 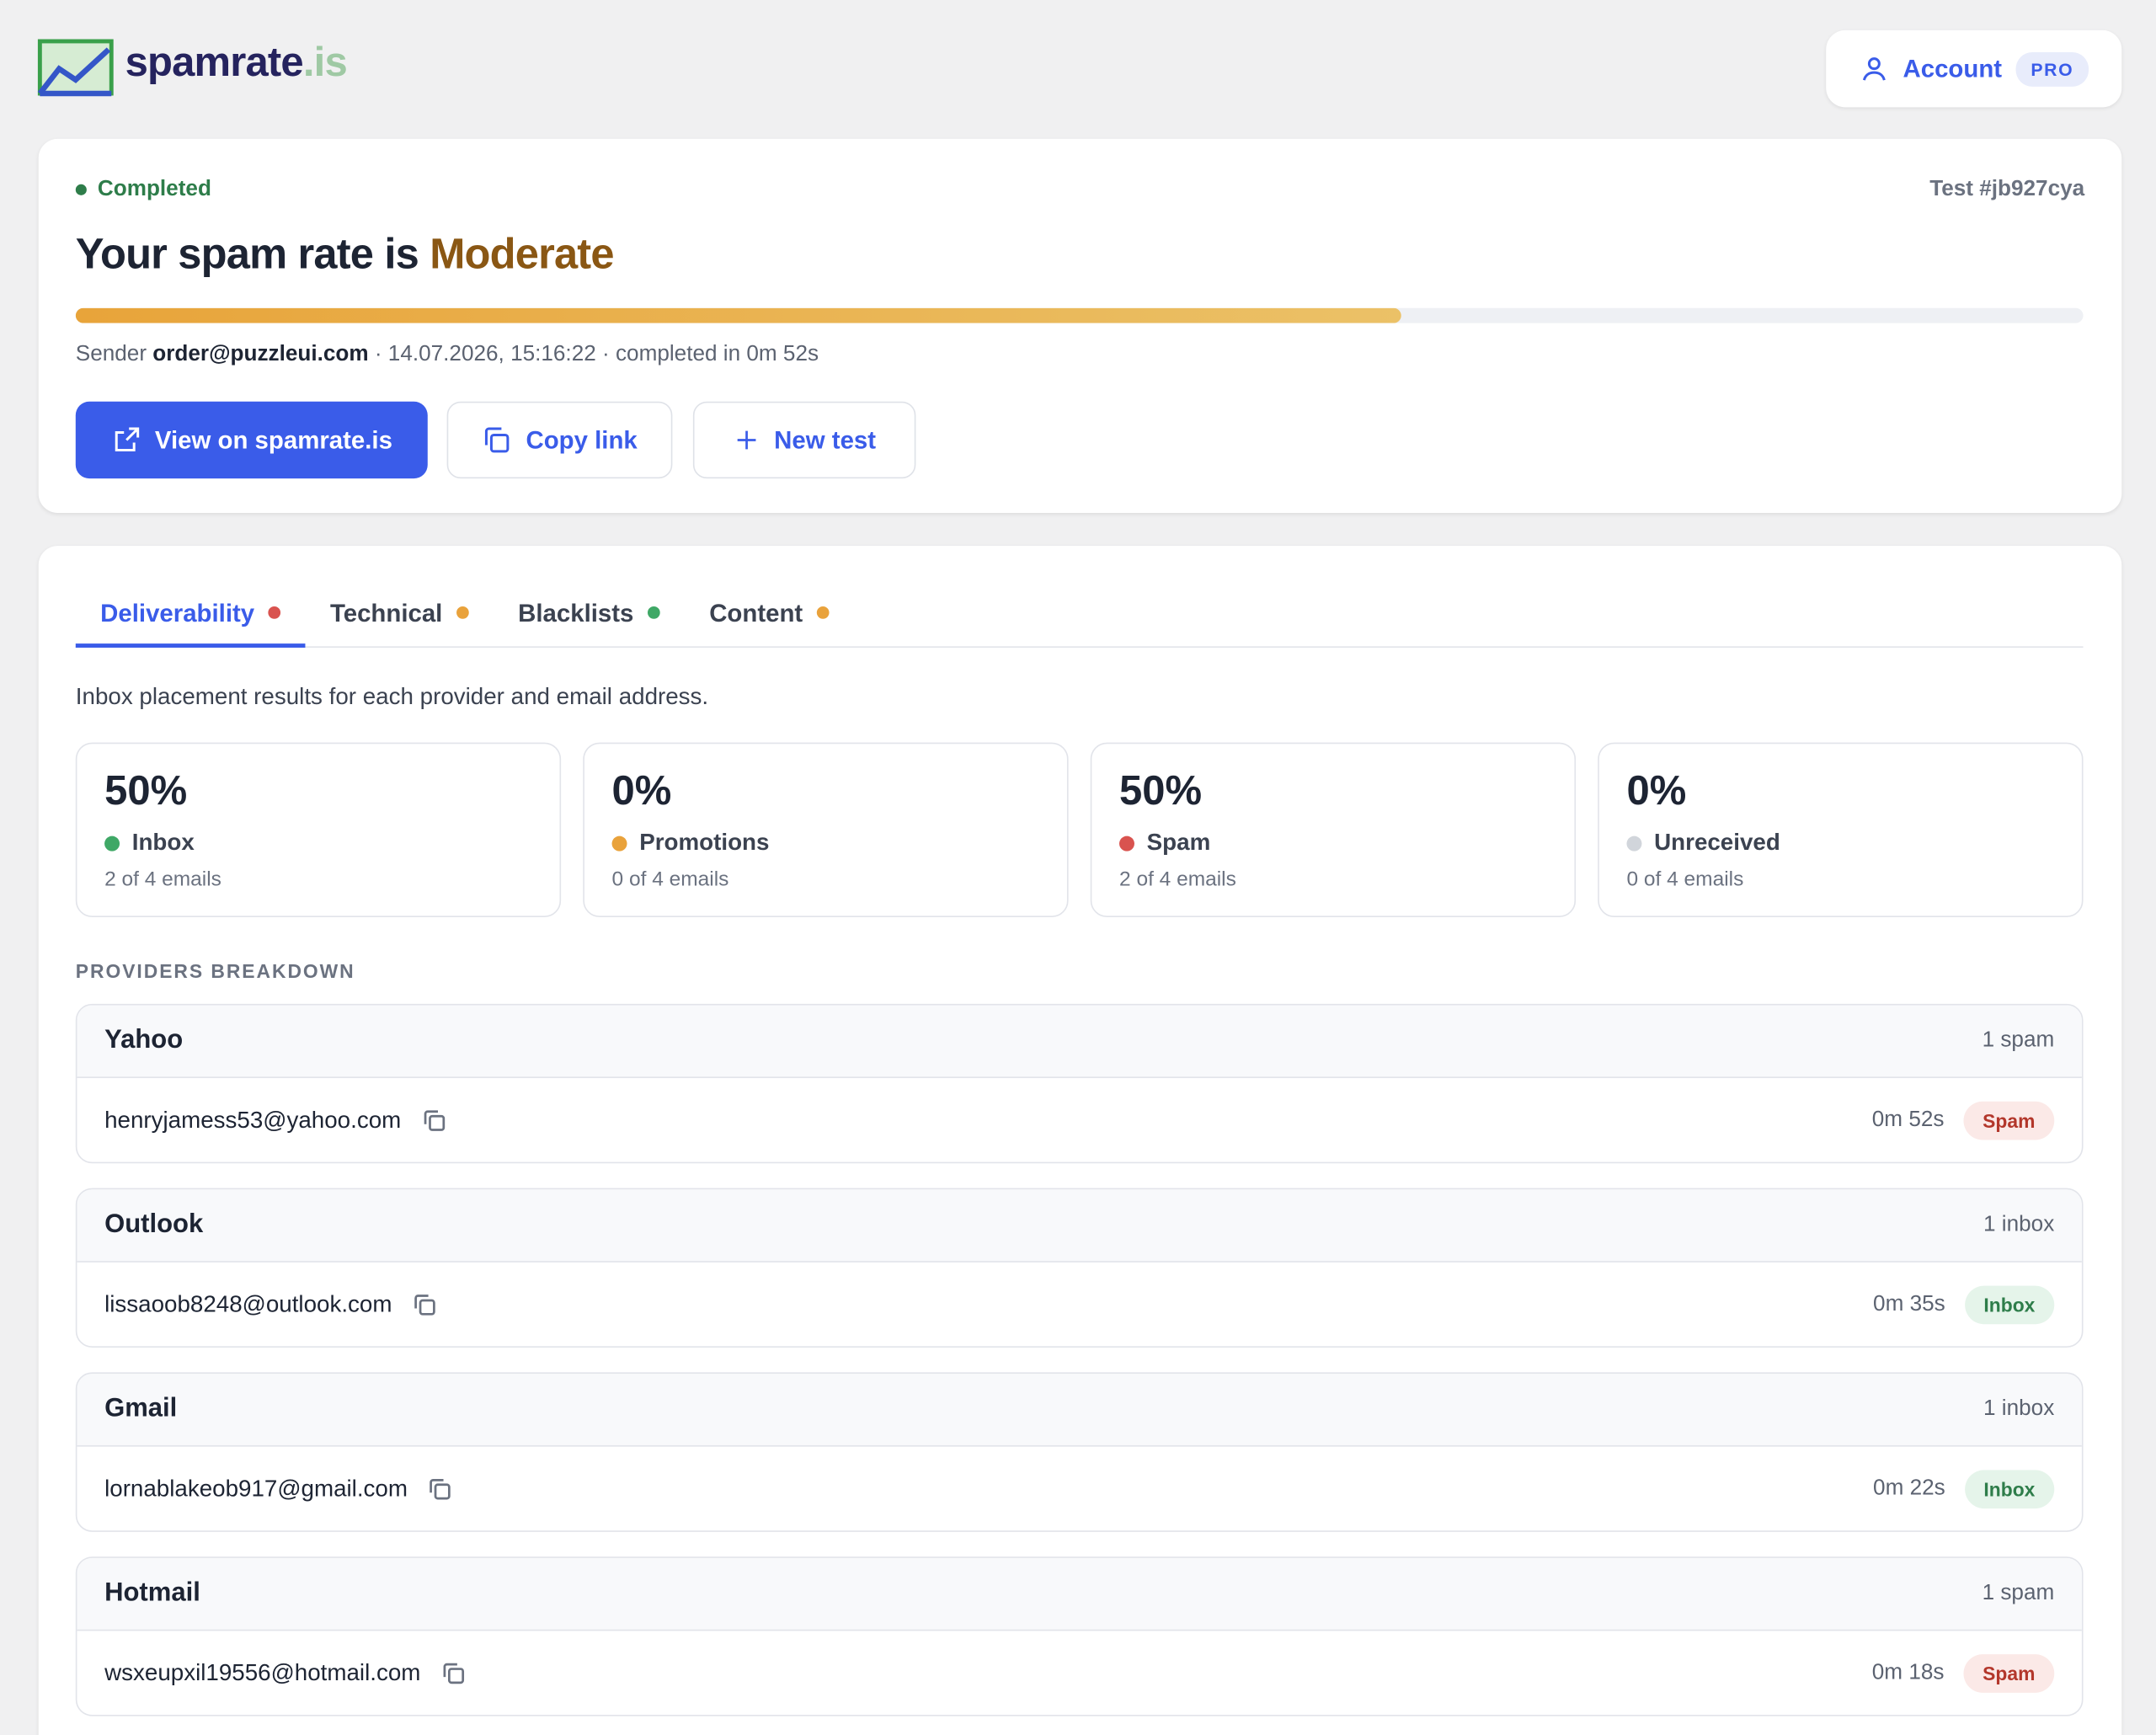 I want to click on provider-summary: 1 inbox, so click(x=2019, y=1224).